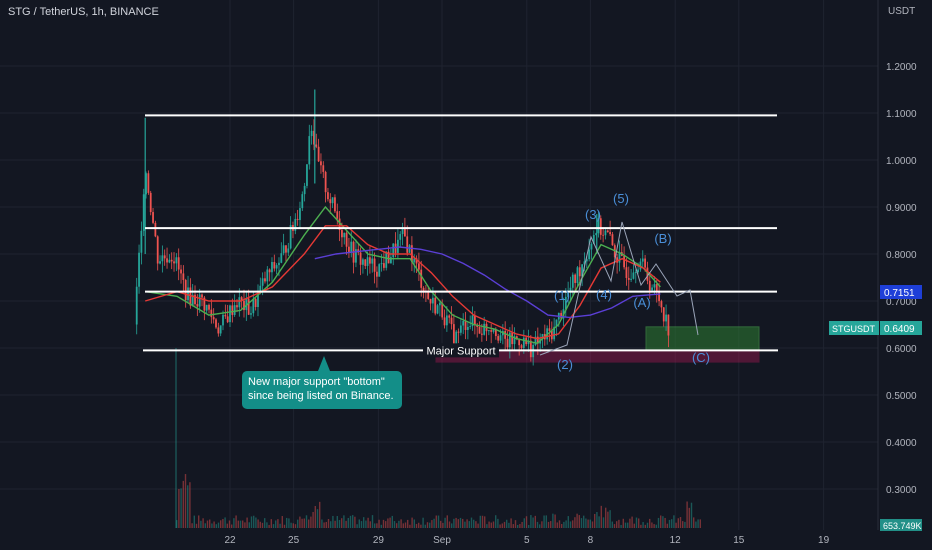  I want to click on support-label-bg, so click(461, 350).